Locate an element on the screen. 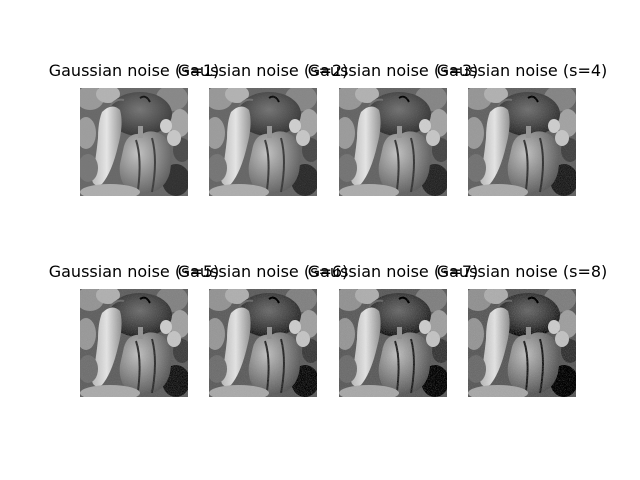  subplot-title: Gaussian noise (s=2) is located at coordinates (263, 70).